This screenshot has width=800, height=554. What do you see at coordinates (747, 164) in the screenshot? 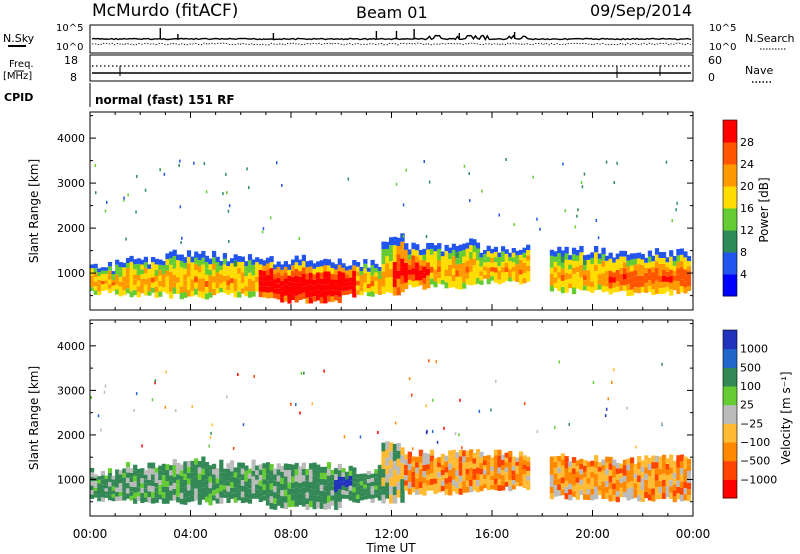
I see `power-colorbar-tick: 24` at bounding box center [747, 164].